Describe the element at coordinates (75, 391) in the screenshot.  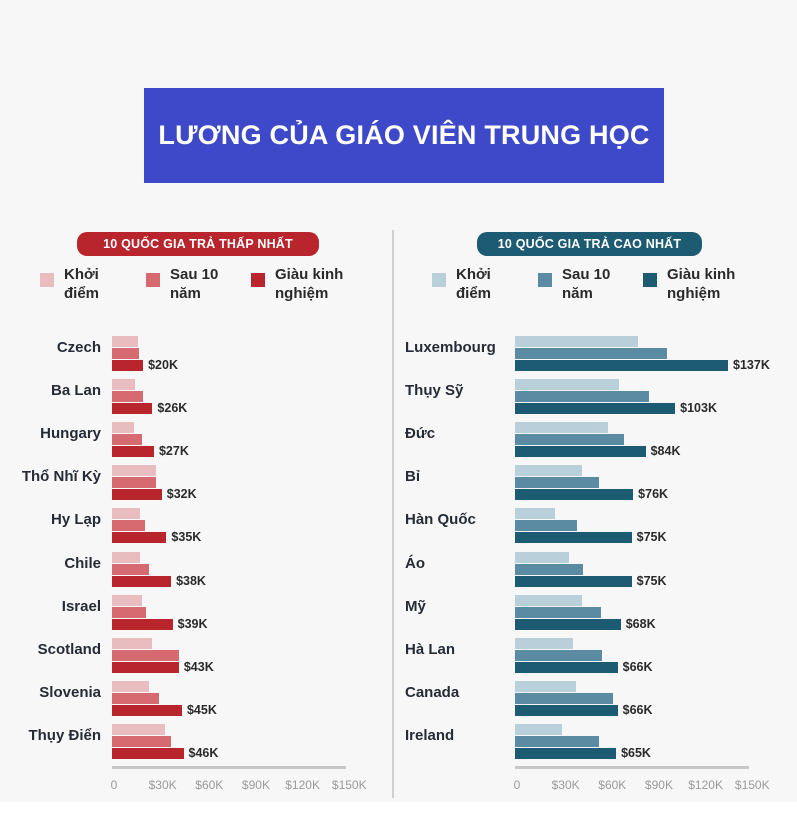
I see `country-label: Ba Lan` at that location.